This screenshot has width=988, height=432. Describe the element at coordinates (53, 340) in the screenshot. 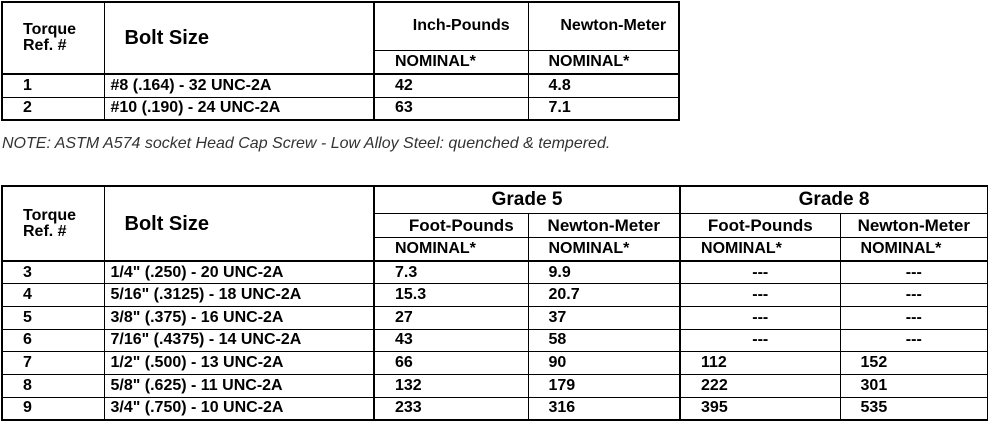

I see `ref-cell: 6` at that location.